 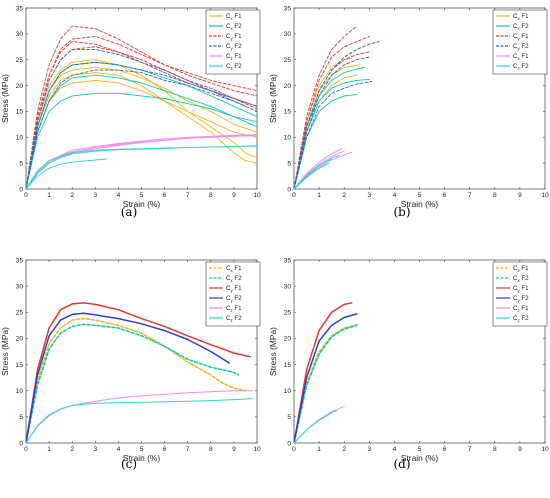 What do you see at coordinates (401, 464) in the screenshot?
I see `panel-caption: (d)` at bounding box center [401, 464].